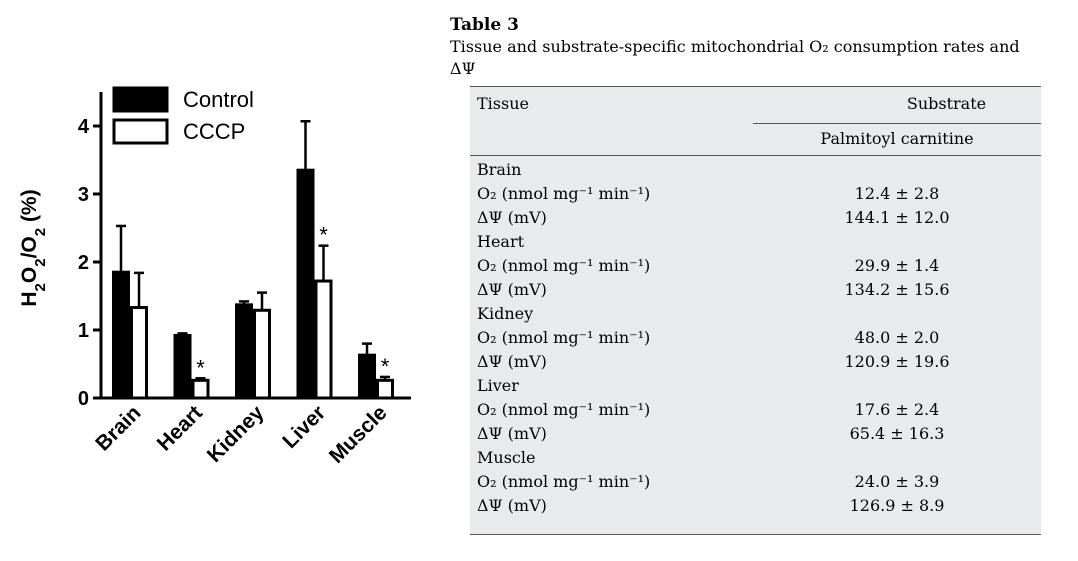 The height and width of the screenshot is (561, 1078). Describe the element at coordinates (755, 155) in the screenshot. I see `header-bottom-rule` at that location.